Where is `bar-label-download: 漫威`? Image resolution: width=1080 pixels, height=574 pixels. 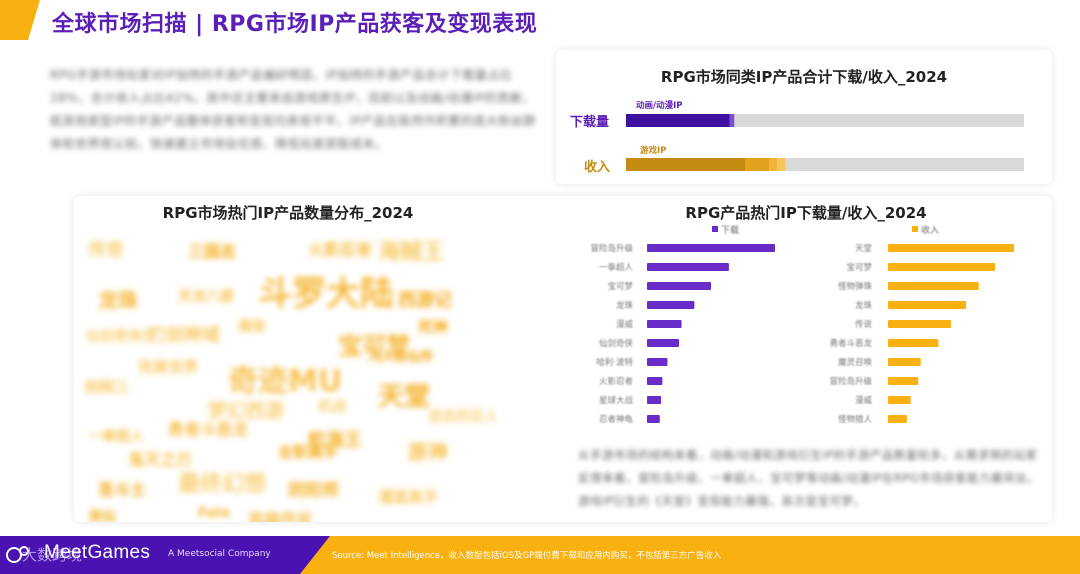 bar-label-download: 漫威 is located at coordinates (625, 324).